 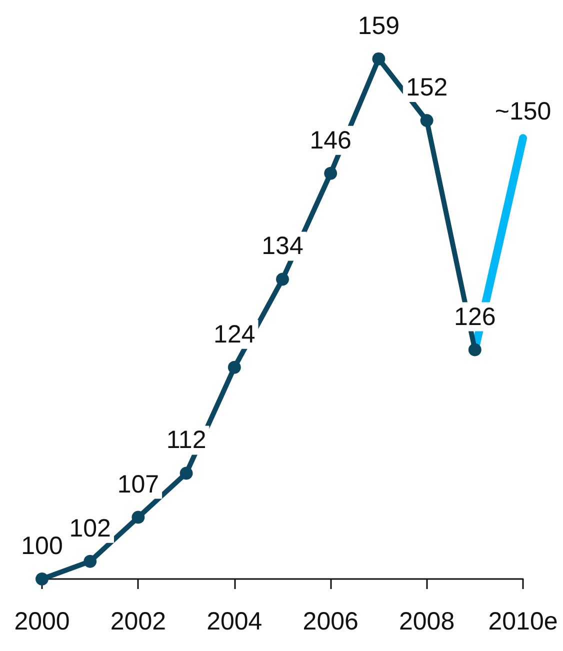 What do you see at coordinates (475, 316) in the screenshot?
I see `data-label: 126` at bounding box center [475, 316].